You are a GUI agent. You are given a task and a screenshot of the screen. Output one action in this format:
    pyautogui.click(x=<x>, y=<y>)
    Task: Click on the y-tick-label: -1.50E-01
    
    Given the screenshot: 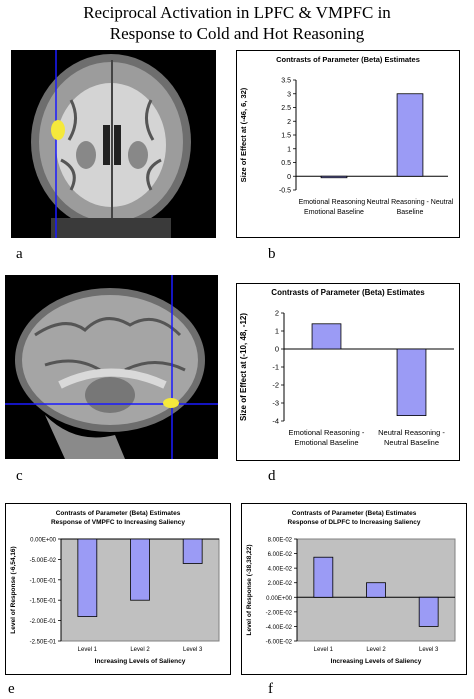 What is the action you would take?
    pyautogui.click(x=43, y=602)
    